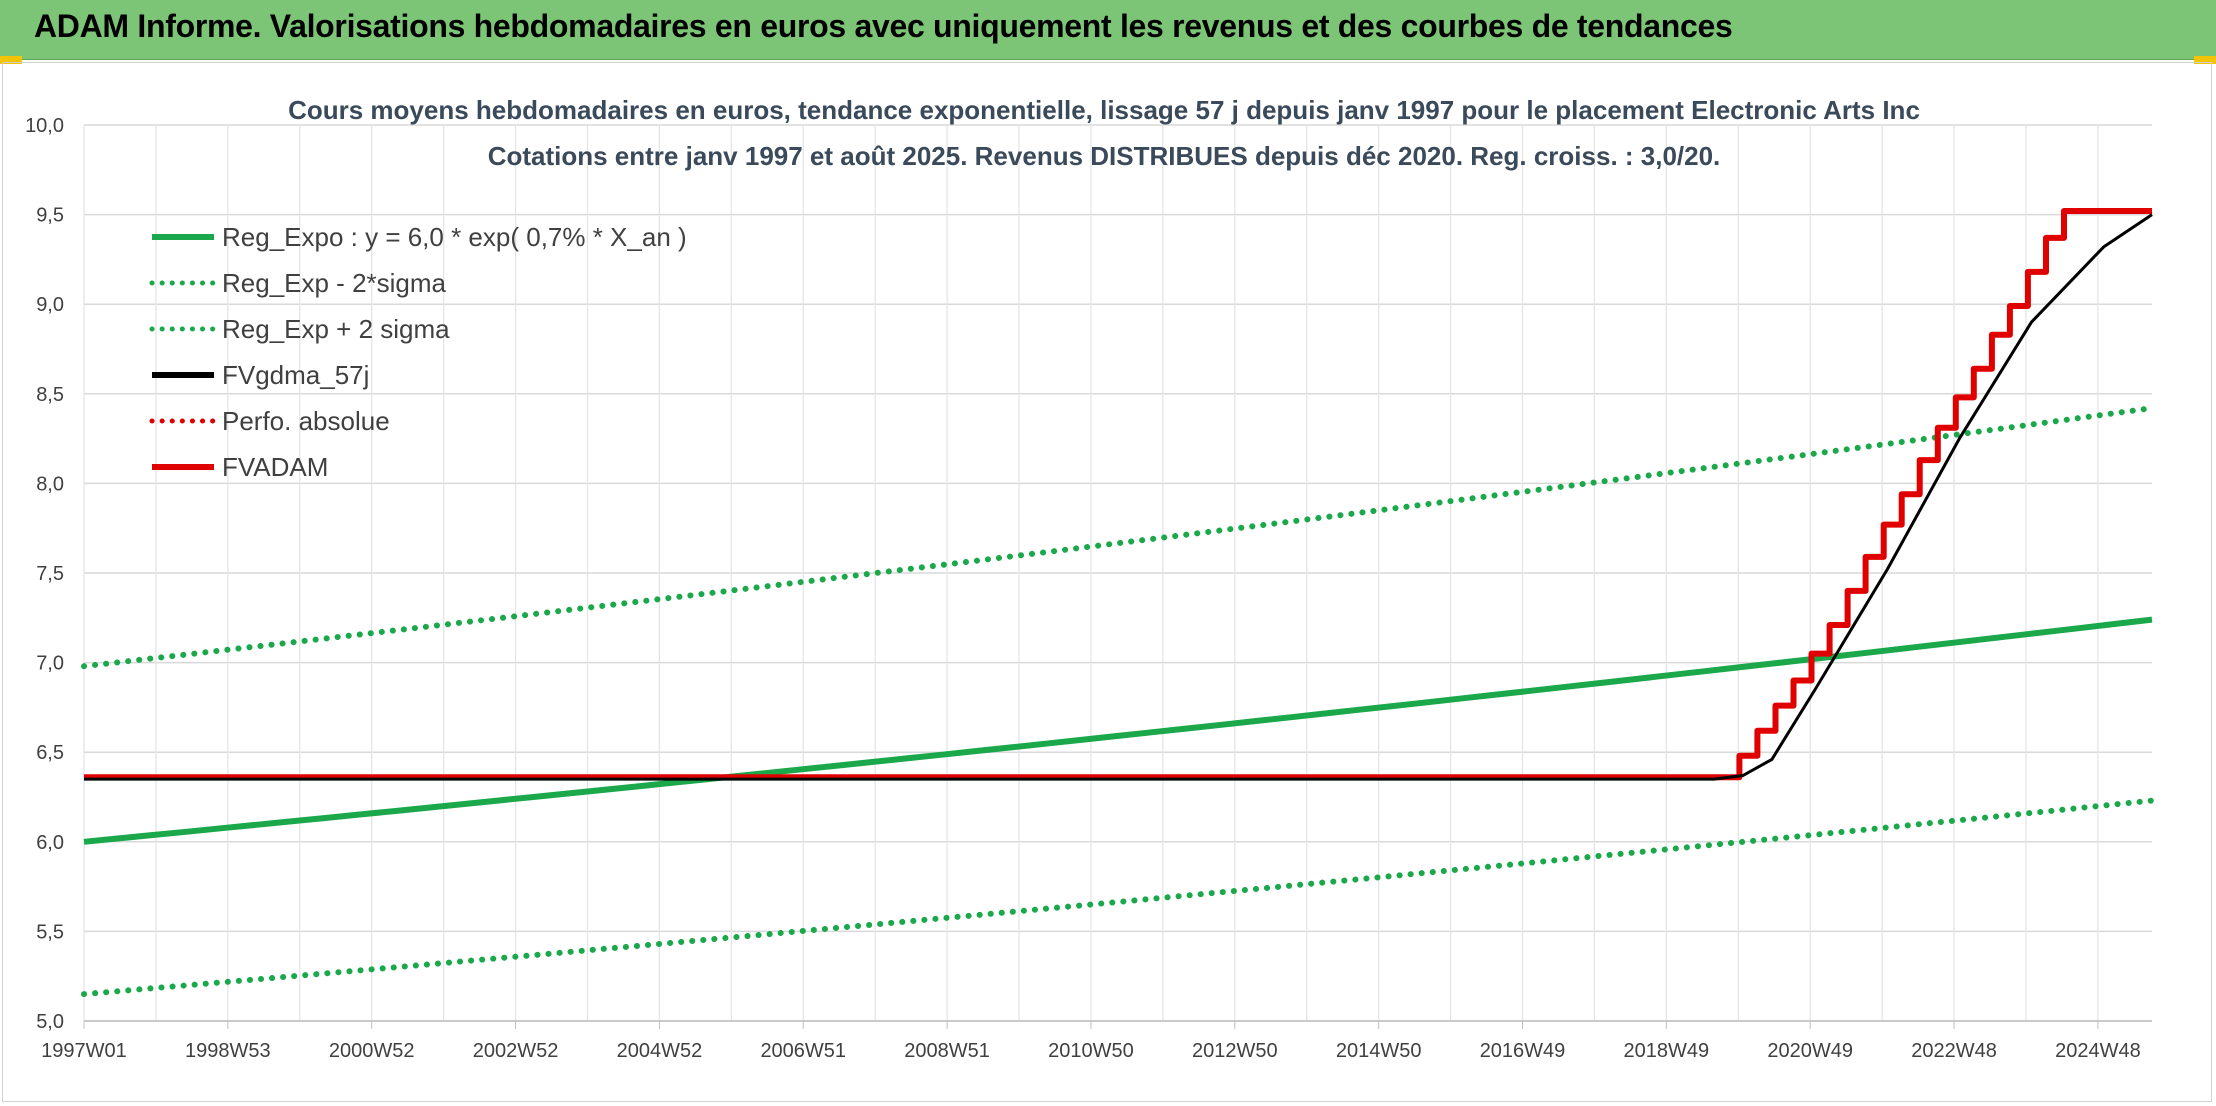 This screenshot has height=1106, width=2216. I want to click on y-tick-label: 9,0, so click(50, 305).